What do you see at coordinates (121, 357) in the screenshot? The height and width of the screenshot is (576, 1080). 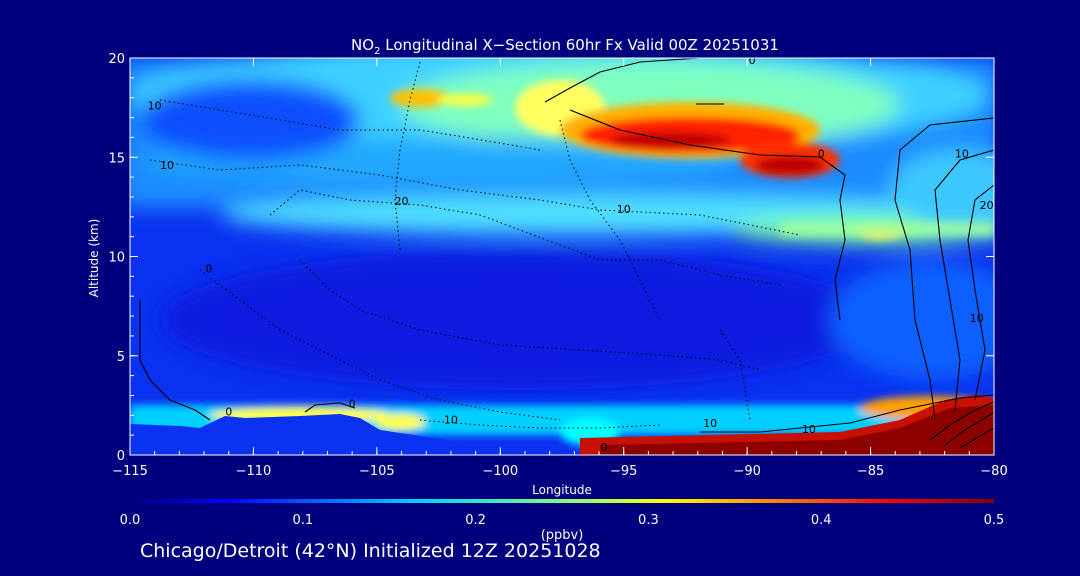 I see `y-tick-label: 5` at bounding box center [121, 357].